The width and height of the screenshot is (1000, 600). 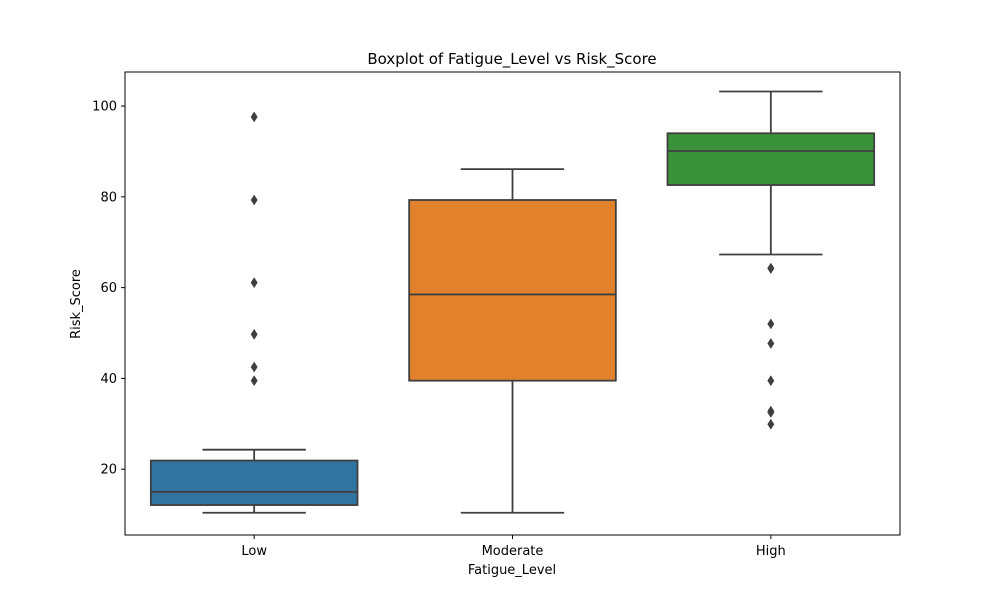 What do you see at coordinates (511, 59) in the screenshot?
I see `chart-title: Boxplot of Fatigue_Level vs Risk_Score` at bounding box center [511, 59].